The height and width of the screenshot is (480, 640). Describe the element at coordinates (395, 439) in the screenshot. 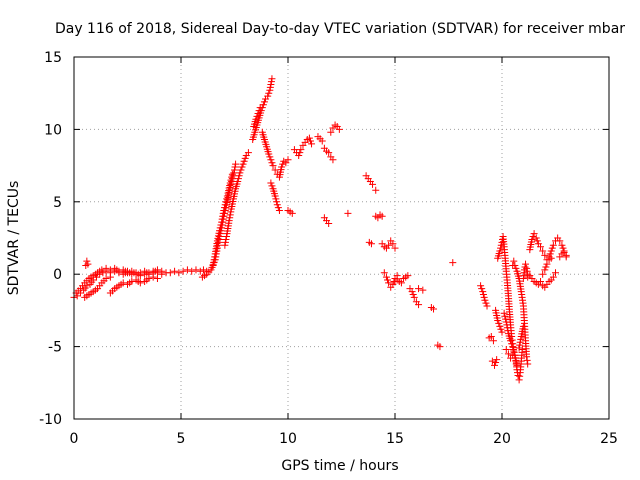

I see `x-tick-label: 15` at that location.